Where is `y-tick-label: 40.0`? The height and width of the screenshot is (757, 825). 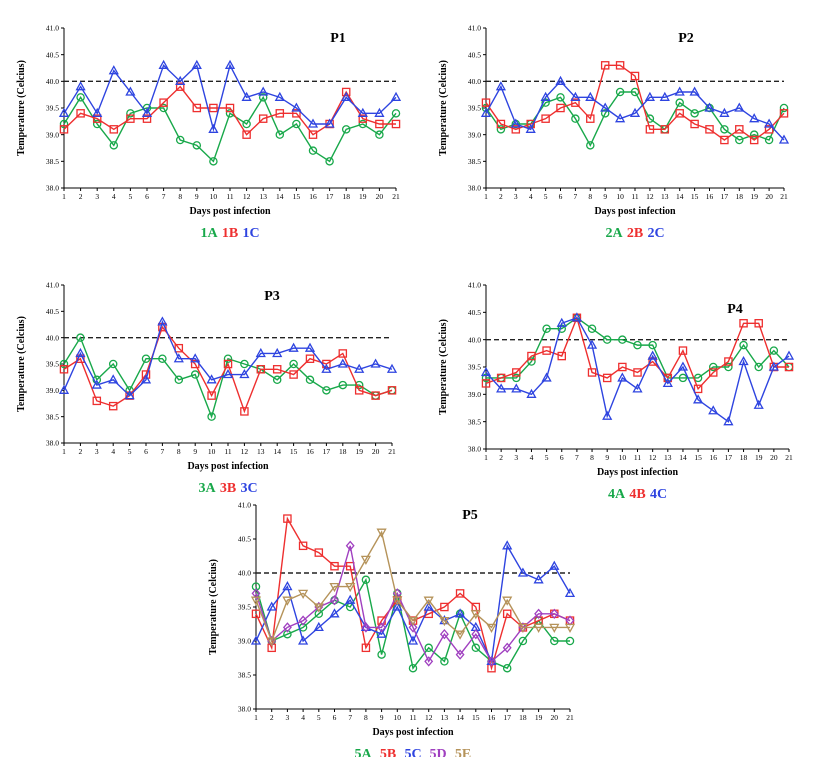 y-tick-label: 40.0 is located at coordinates (244, 573).